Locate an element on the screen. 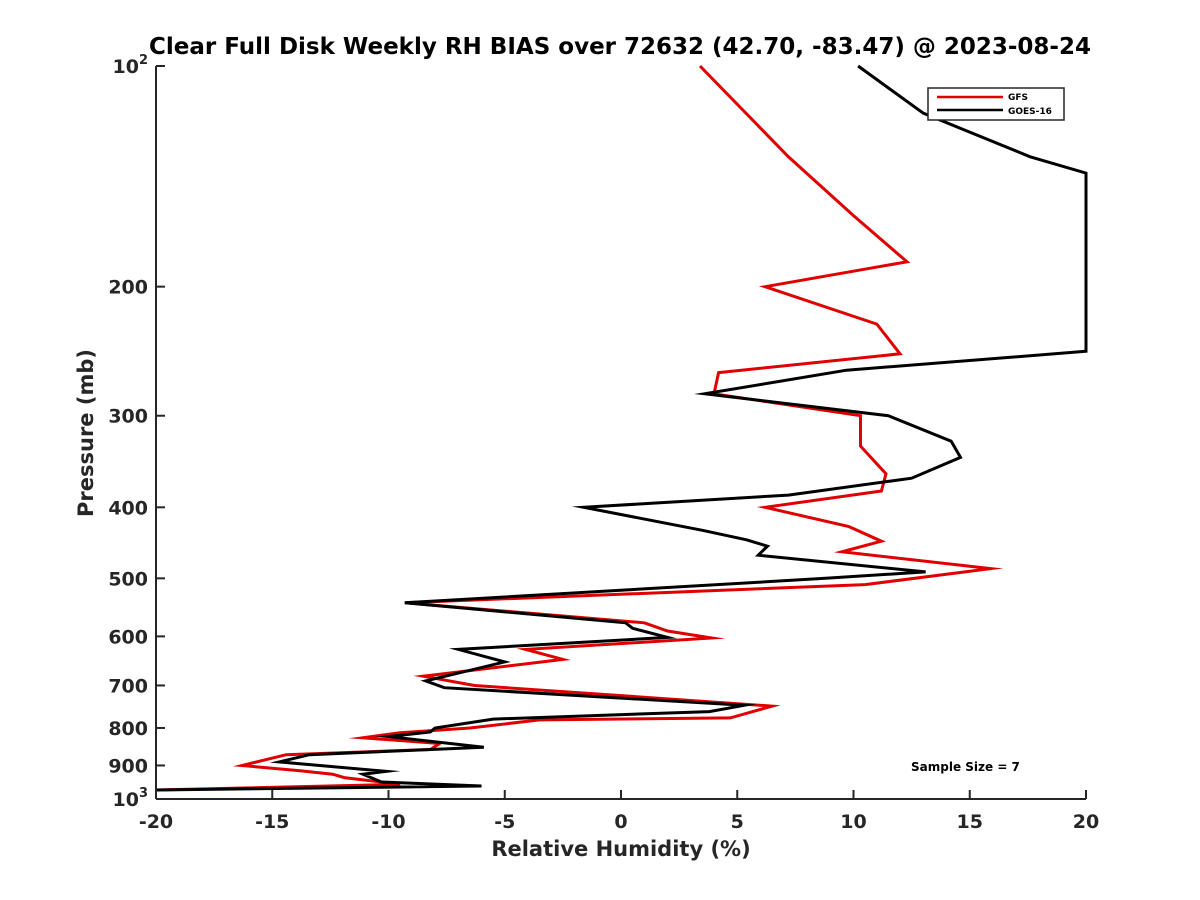  legend-label-goes16: GOES-16 is located at coordinates (1030, 112).